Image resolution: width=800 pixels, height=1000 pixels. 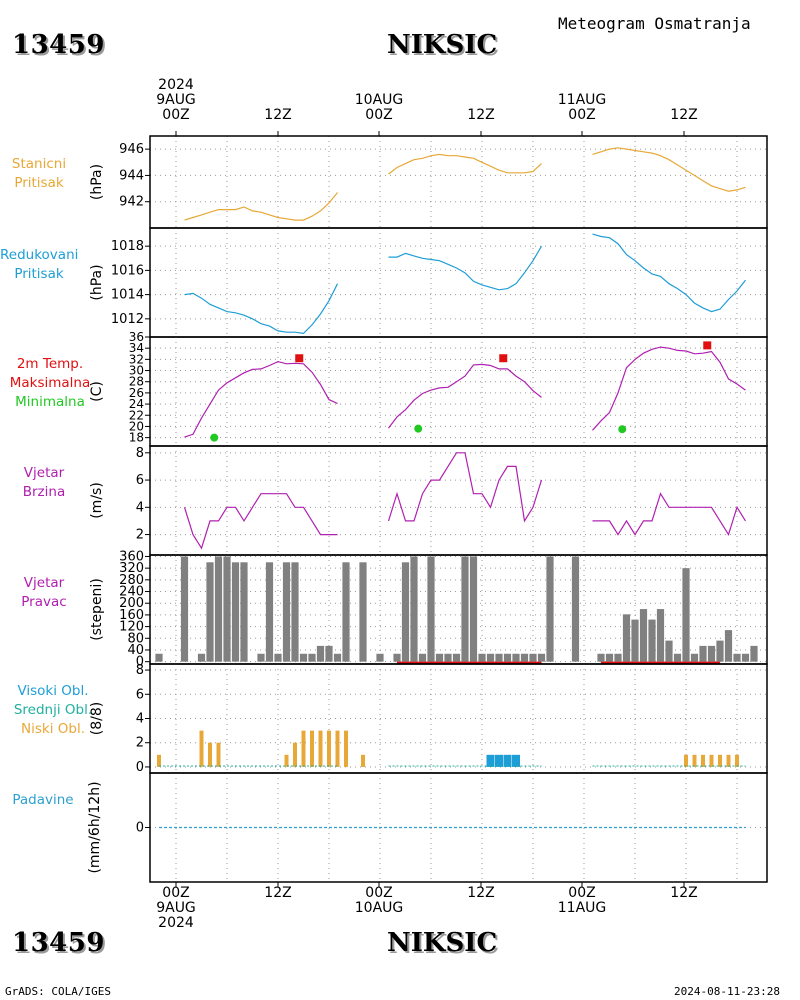 I want to click on panel-label-line: Srednji Obl., so click(x=53, y=710).